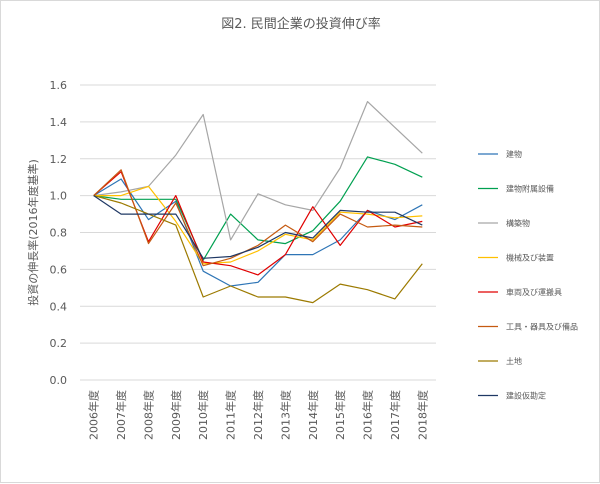  Describe the element at coordinates (514, 361) in the screenshot. I see `legend-label: 土地` at that location.